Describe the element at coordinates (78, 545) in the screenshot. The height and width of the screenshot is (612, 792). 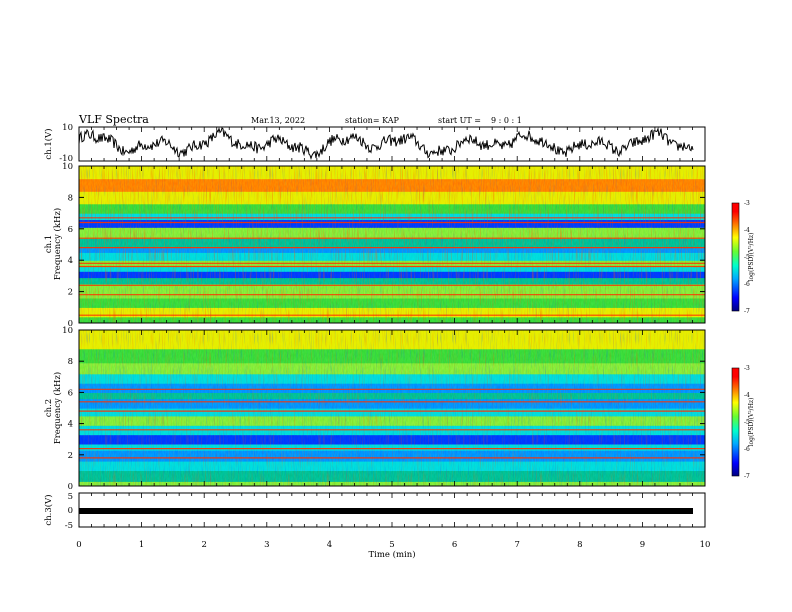
I see `time-tick-label-0: 0` at that location.